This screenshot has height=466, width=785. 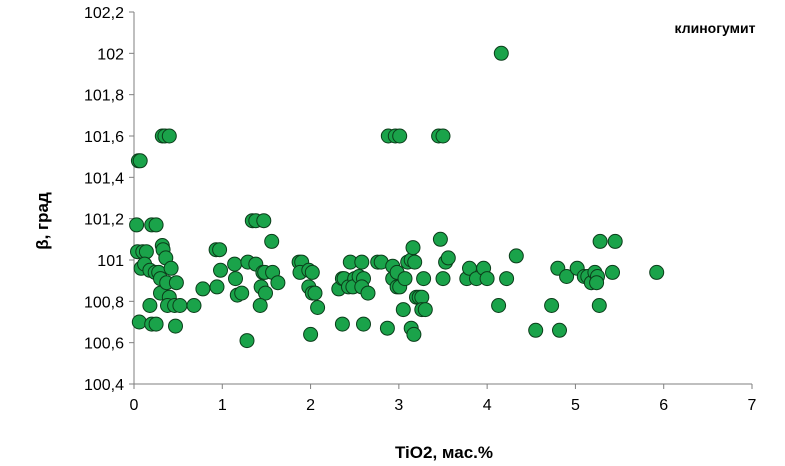 I want to click on x-tick-label: 1, so click(x=222, y=405).